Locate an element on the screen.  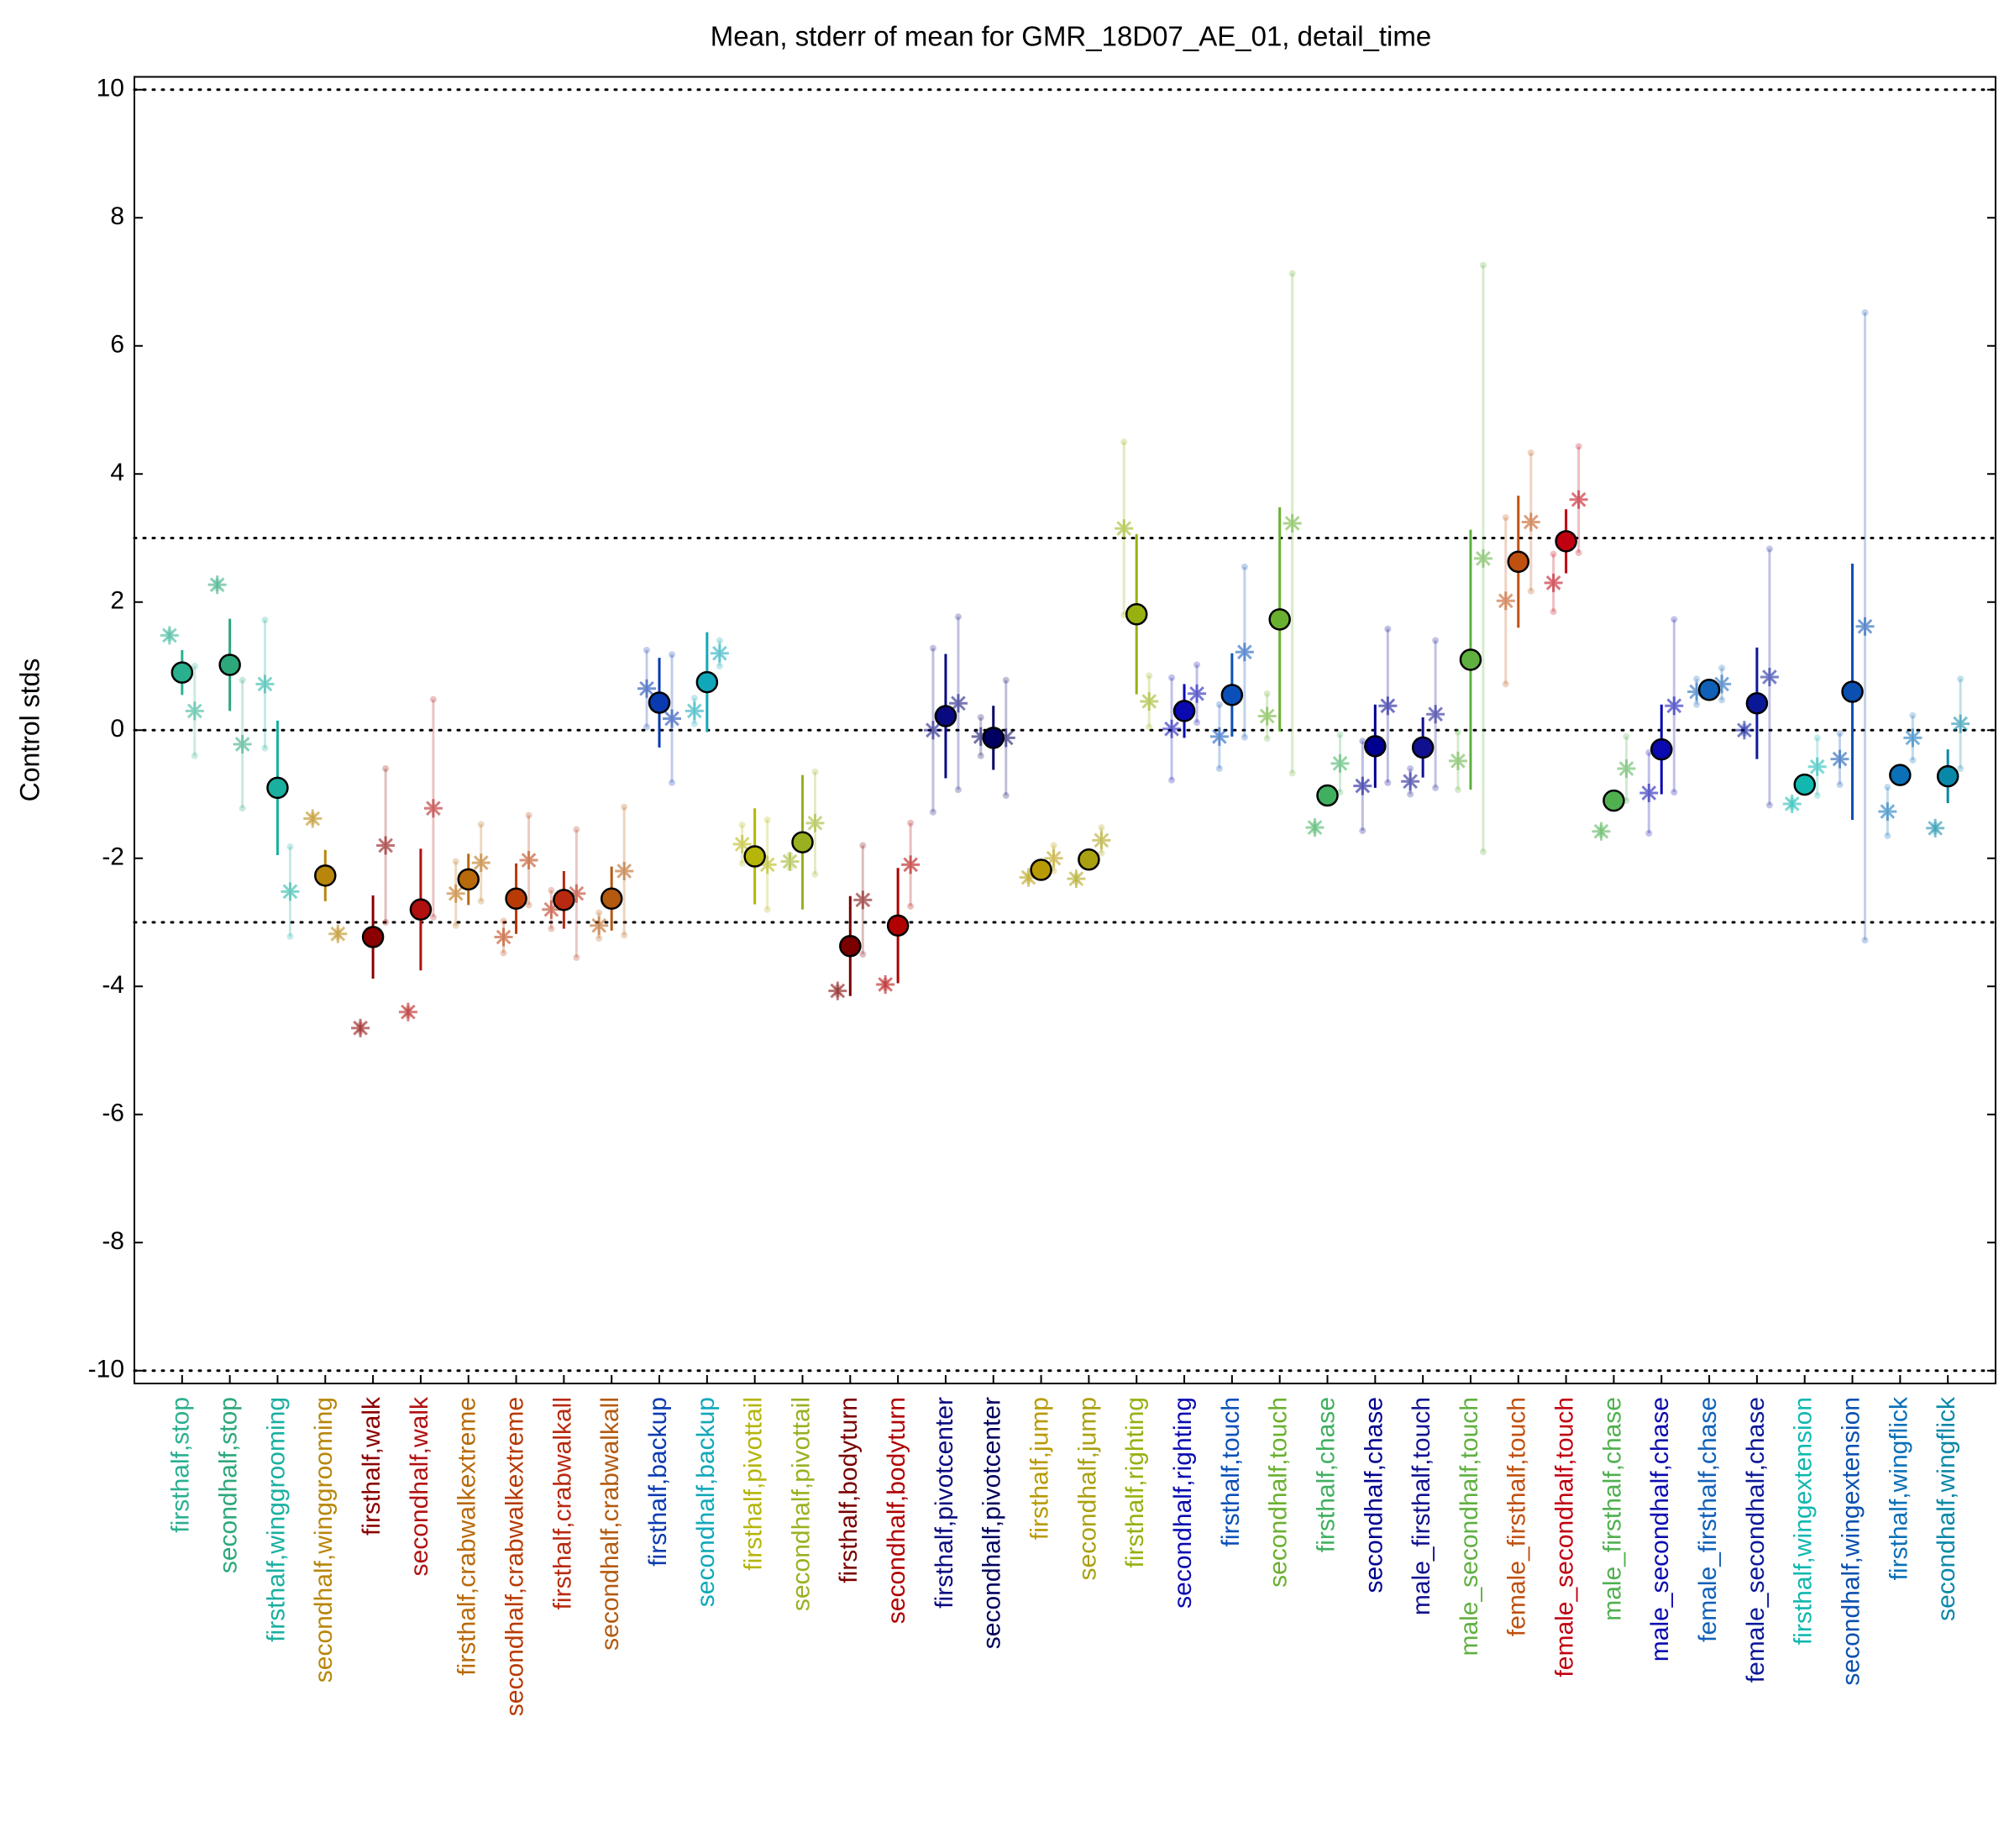
x-tick-label: male_firsthalf,touch is located at coordinates (1421, 1506).